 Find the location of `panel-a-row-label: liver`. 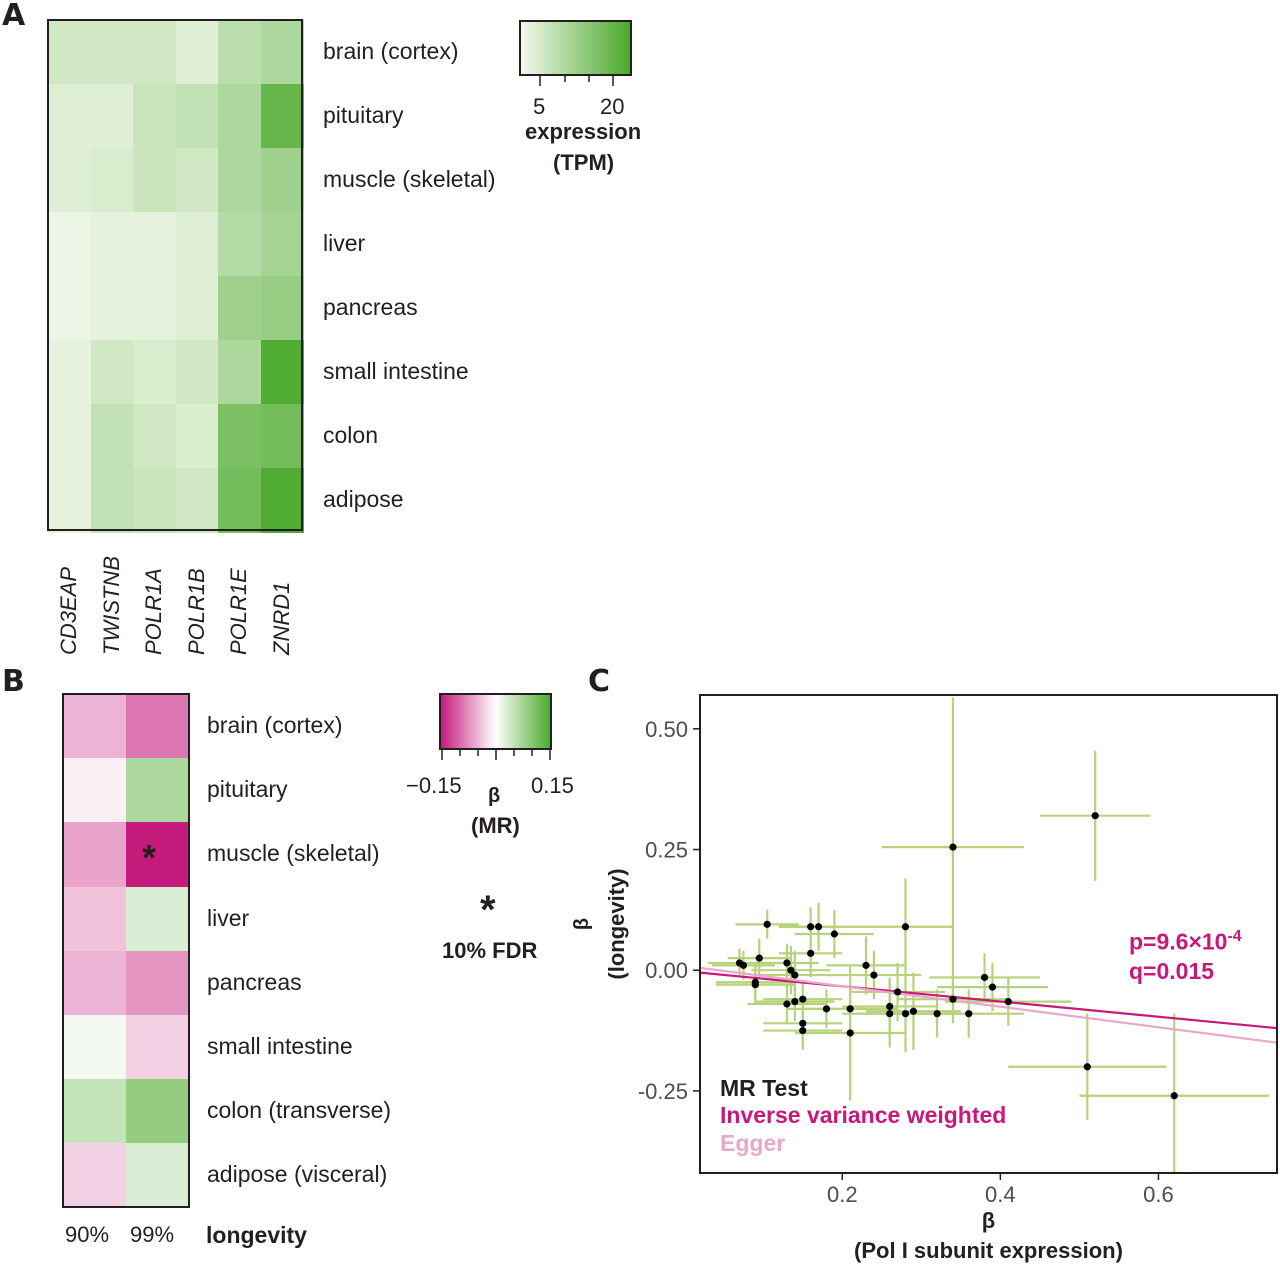

panel-a-row-label: liver is located at coordinates (344, 243).